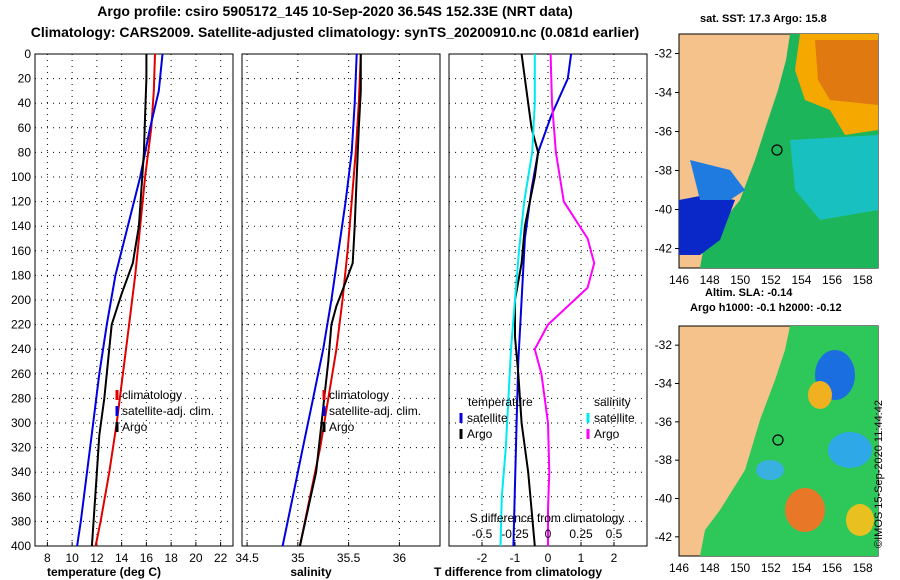 The height and width of the screenshot is (580, 900). Describe the element at coordinates (21, 521) in the screenshot. I see `y-tick-label: 380` at that location.